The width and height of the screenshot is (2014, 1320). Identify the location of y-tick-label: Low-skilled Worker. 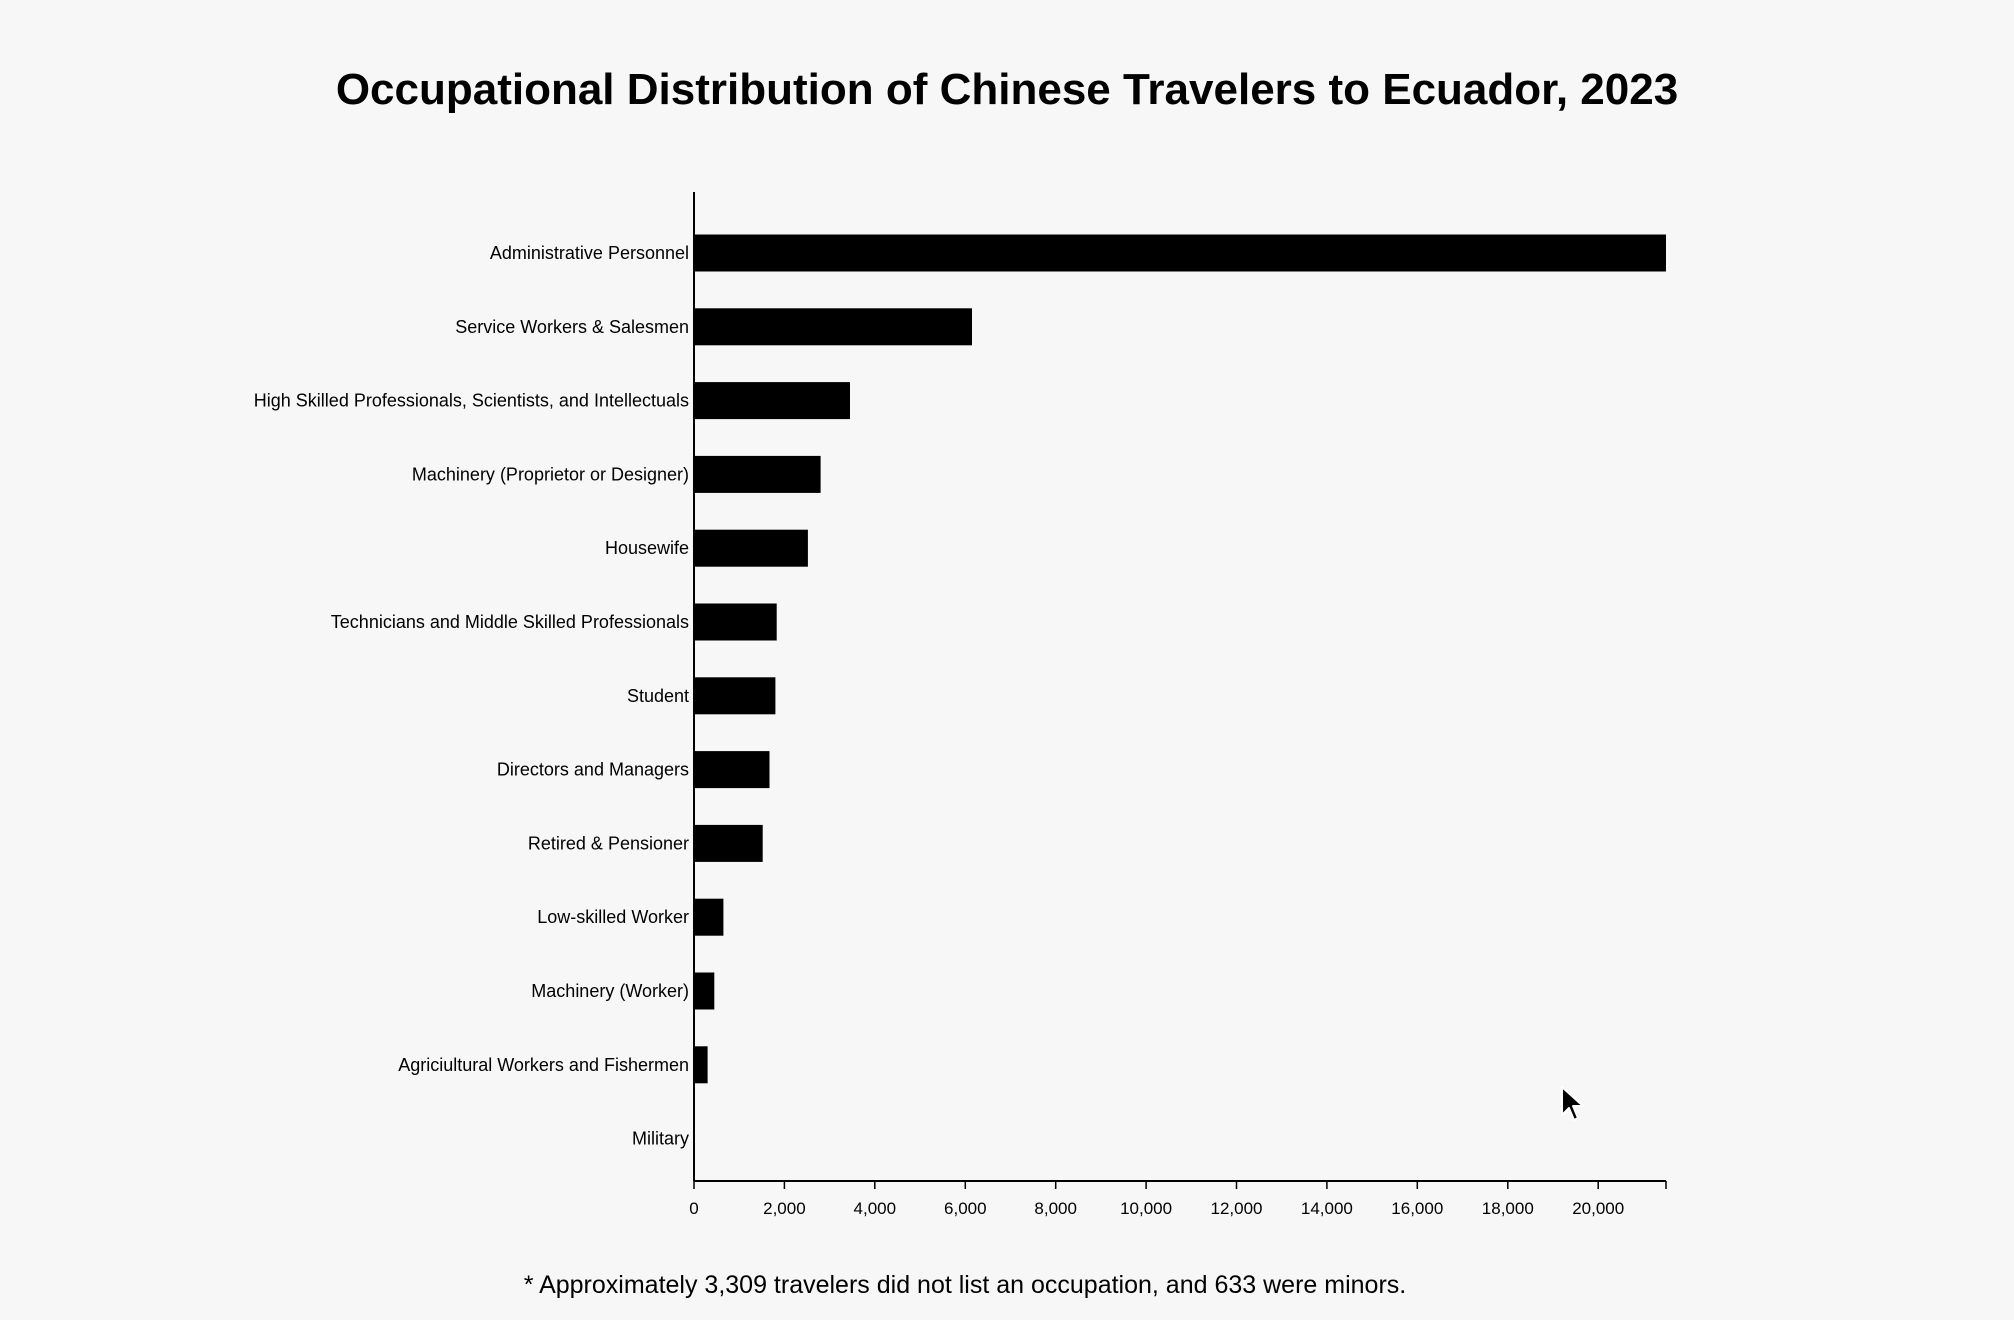
(613, 917).